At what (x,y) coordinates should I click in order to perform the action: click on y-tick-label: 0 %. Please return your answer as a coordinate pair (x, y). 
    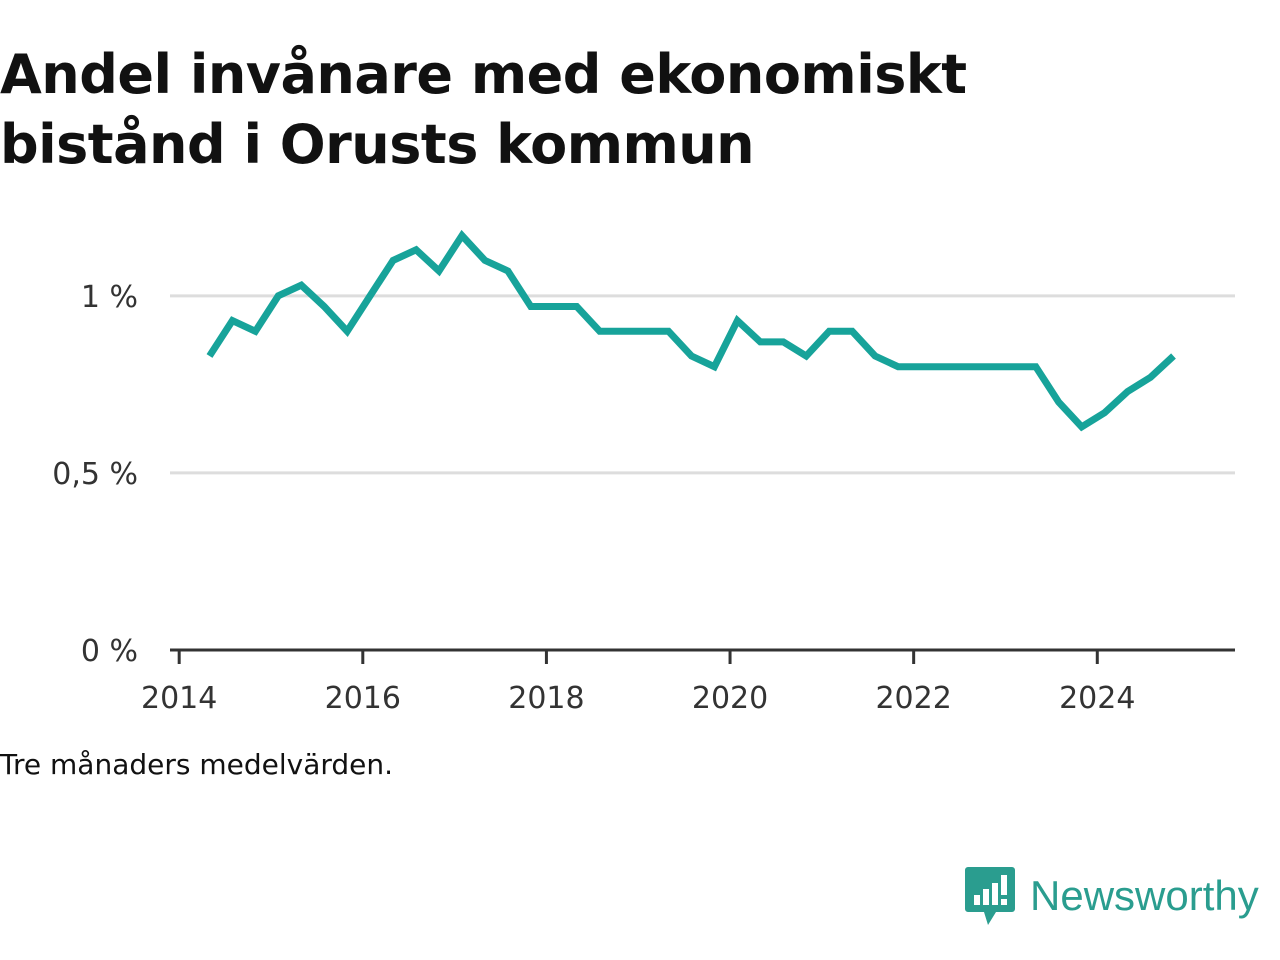
    Looking at the image, I should click on (109, 651).